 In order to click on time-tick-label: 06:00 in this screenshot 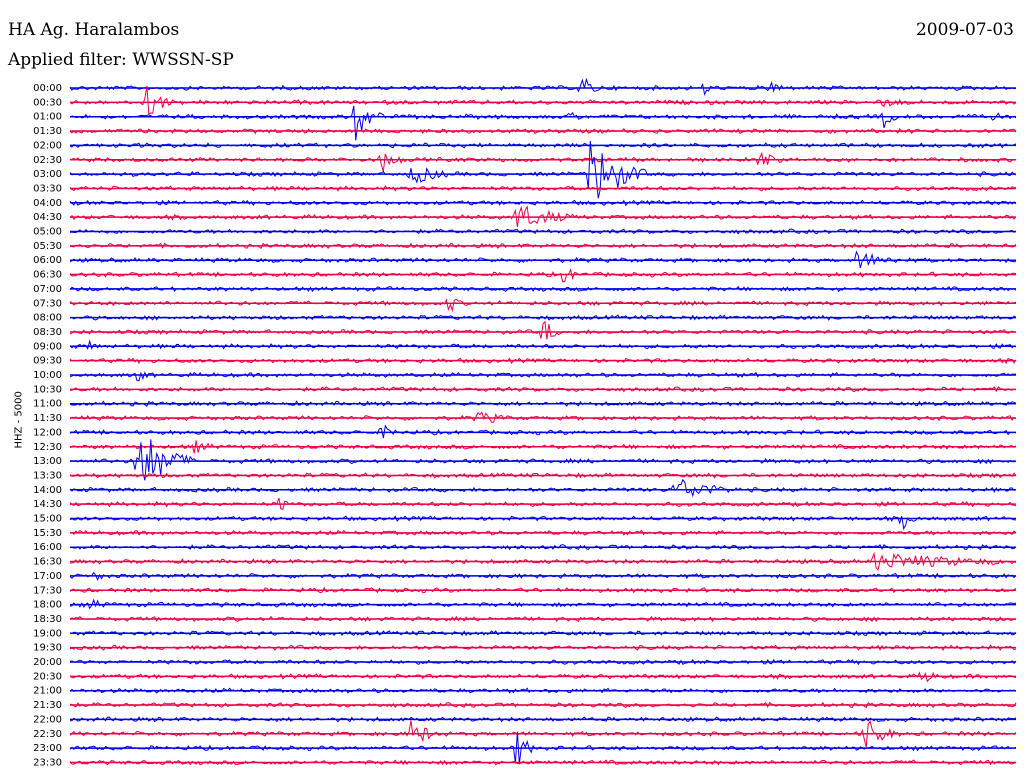, I will do `click(47, 260)`.